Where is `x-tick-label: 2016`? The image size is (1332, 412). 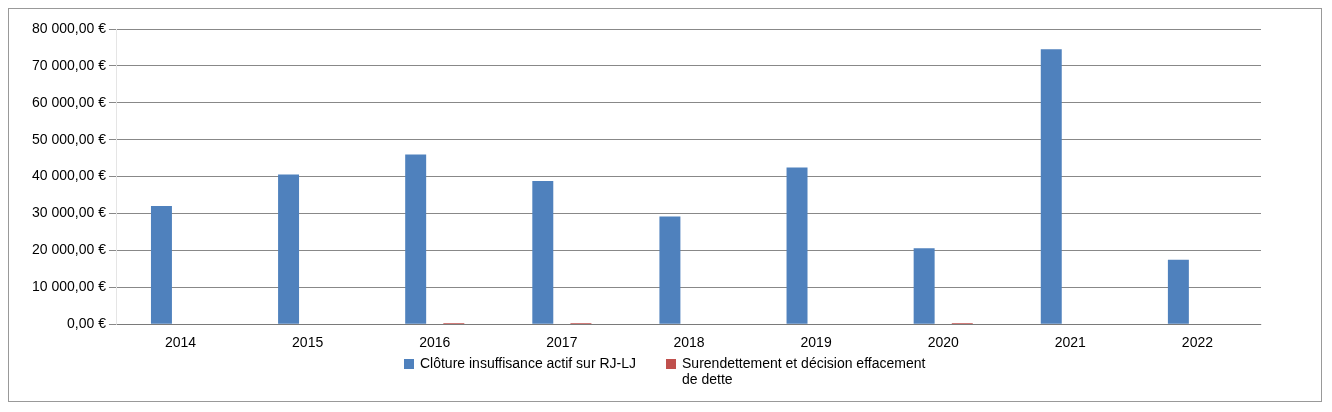
x-tick-label: 2016 is located at coordinates (435, 342).